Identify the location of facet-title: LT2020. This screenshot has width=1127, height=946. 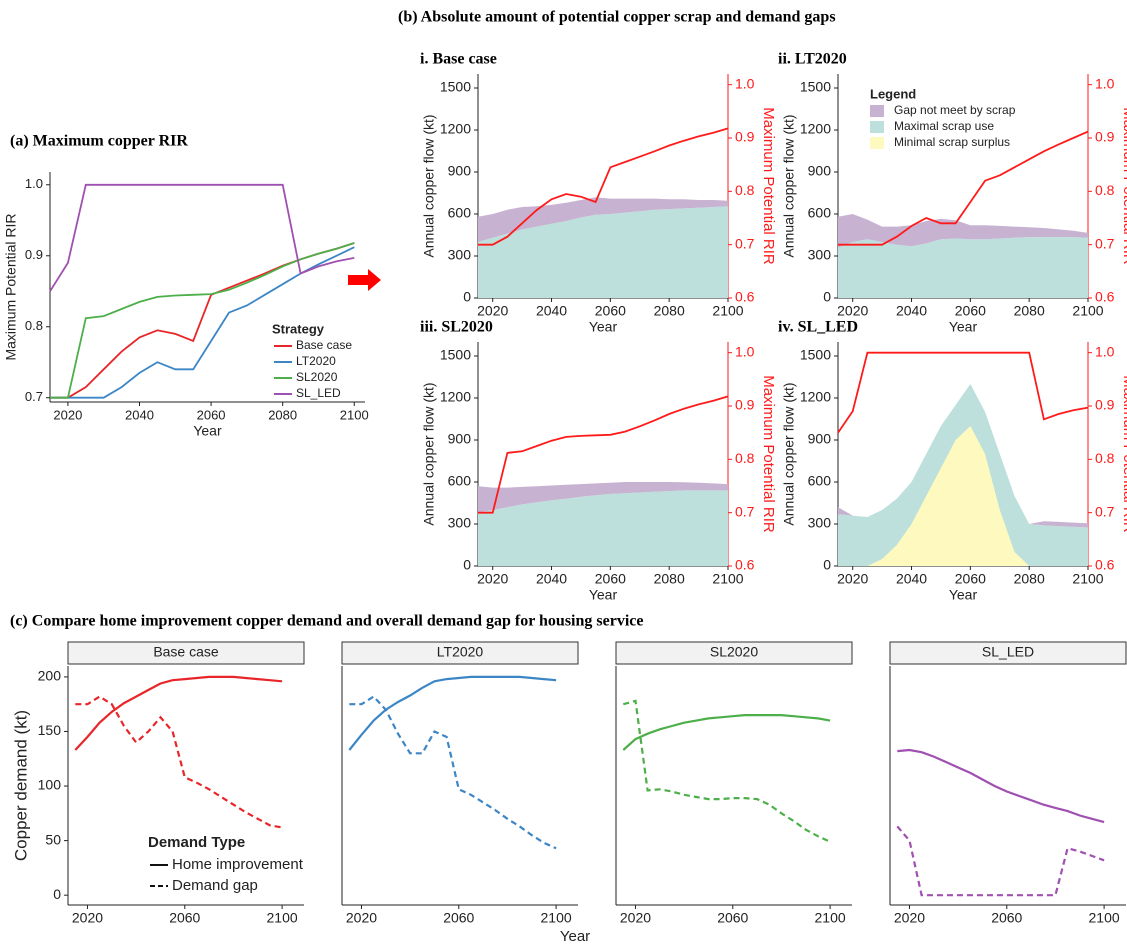
(460, 652).